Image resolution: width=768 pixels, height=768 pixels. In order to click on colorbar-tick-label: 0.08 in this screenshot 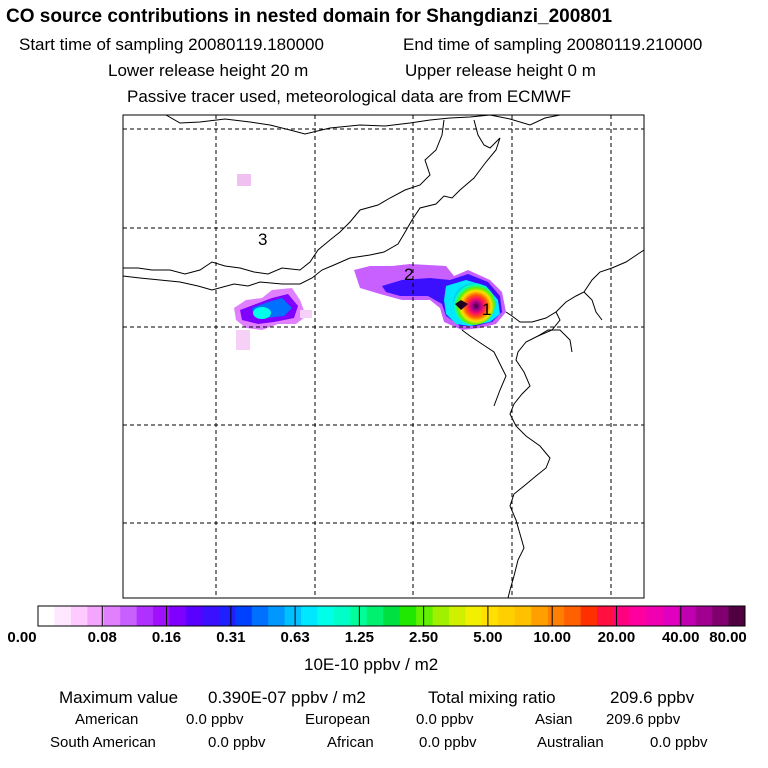, I will do `click(102, 637)`.